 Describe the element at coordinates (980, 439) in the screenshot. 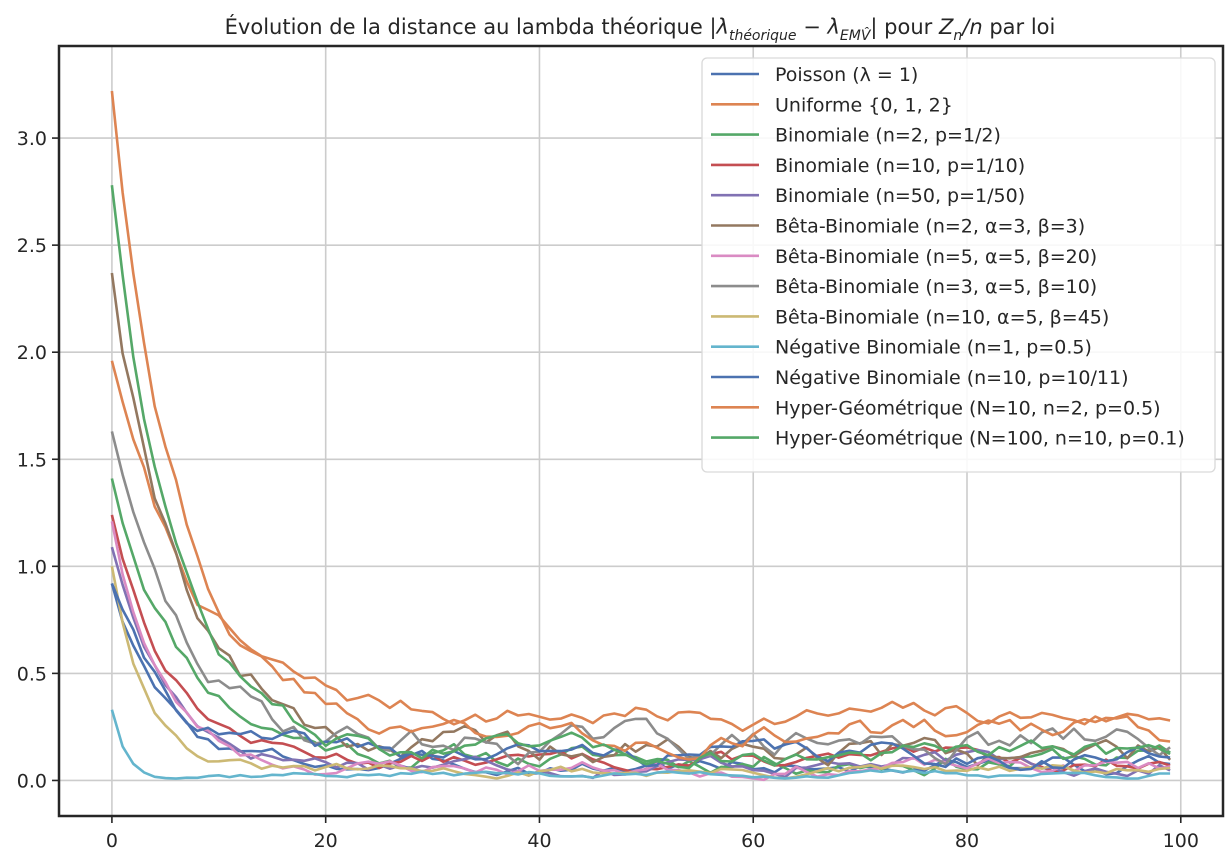

I see `legend-entry: Hyper-Géométrique (N=100, n=10, p=0.1)` at that location.